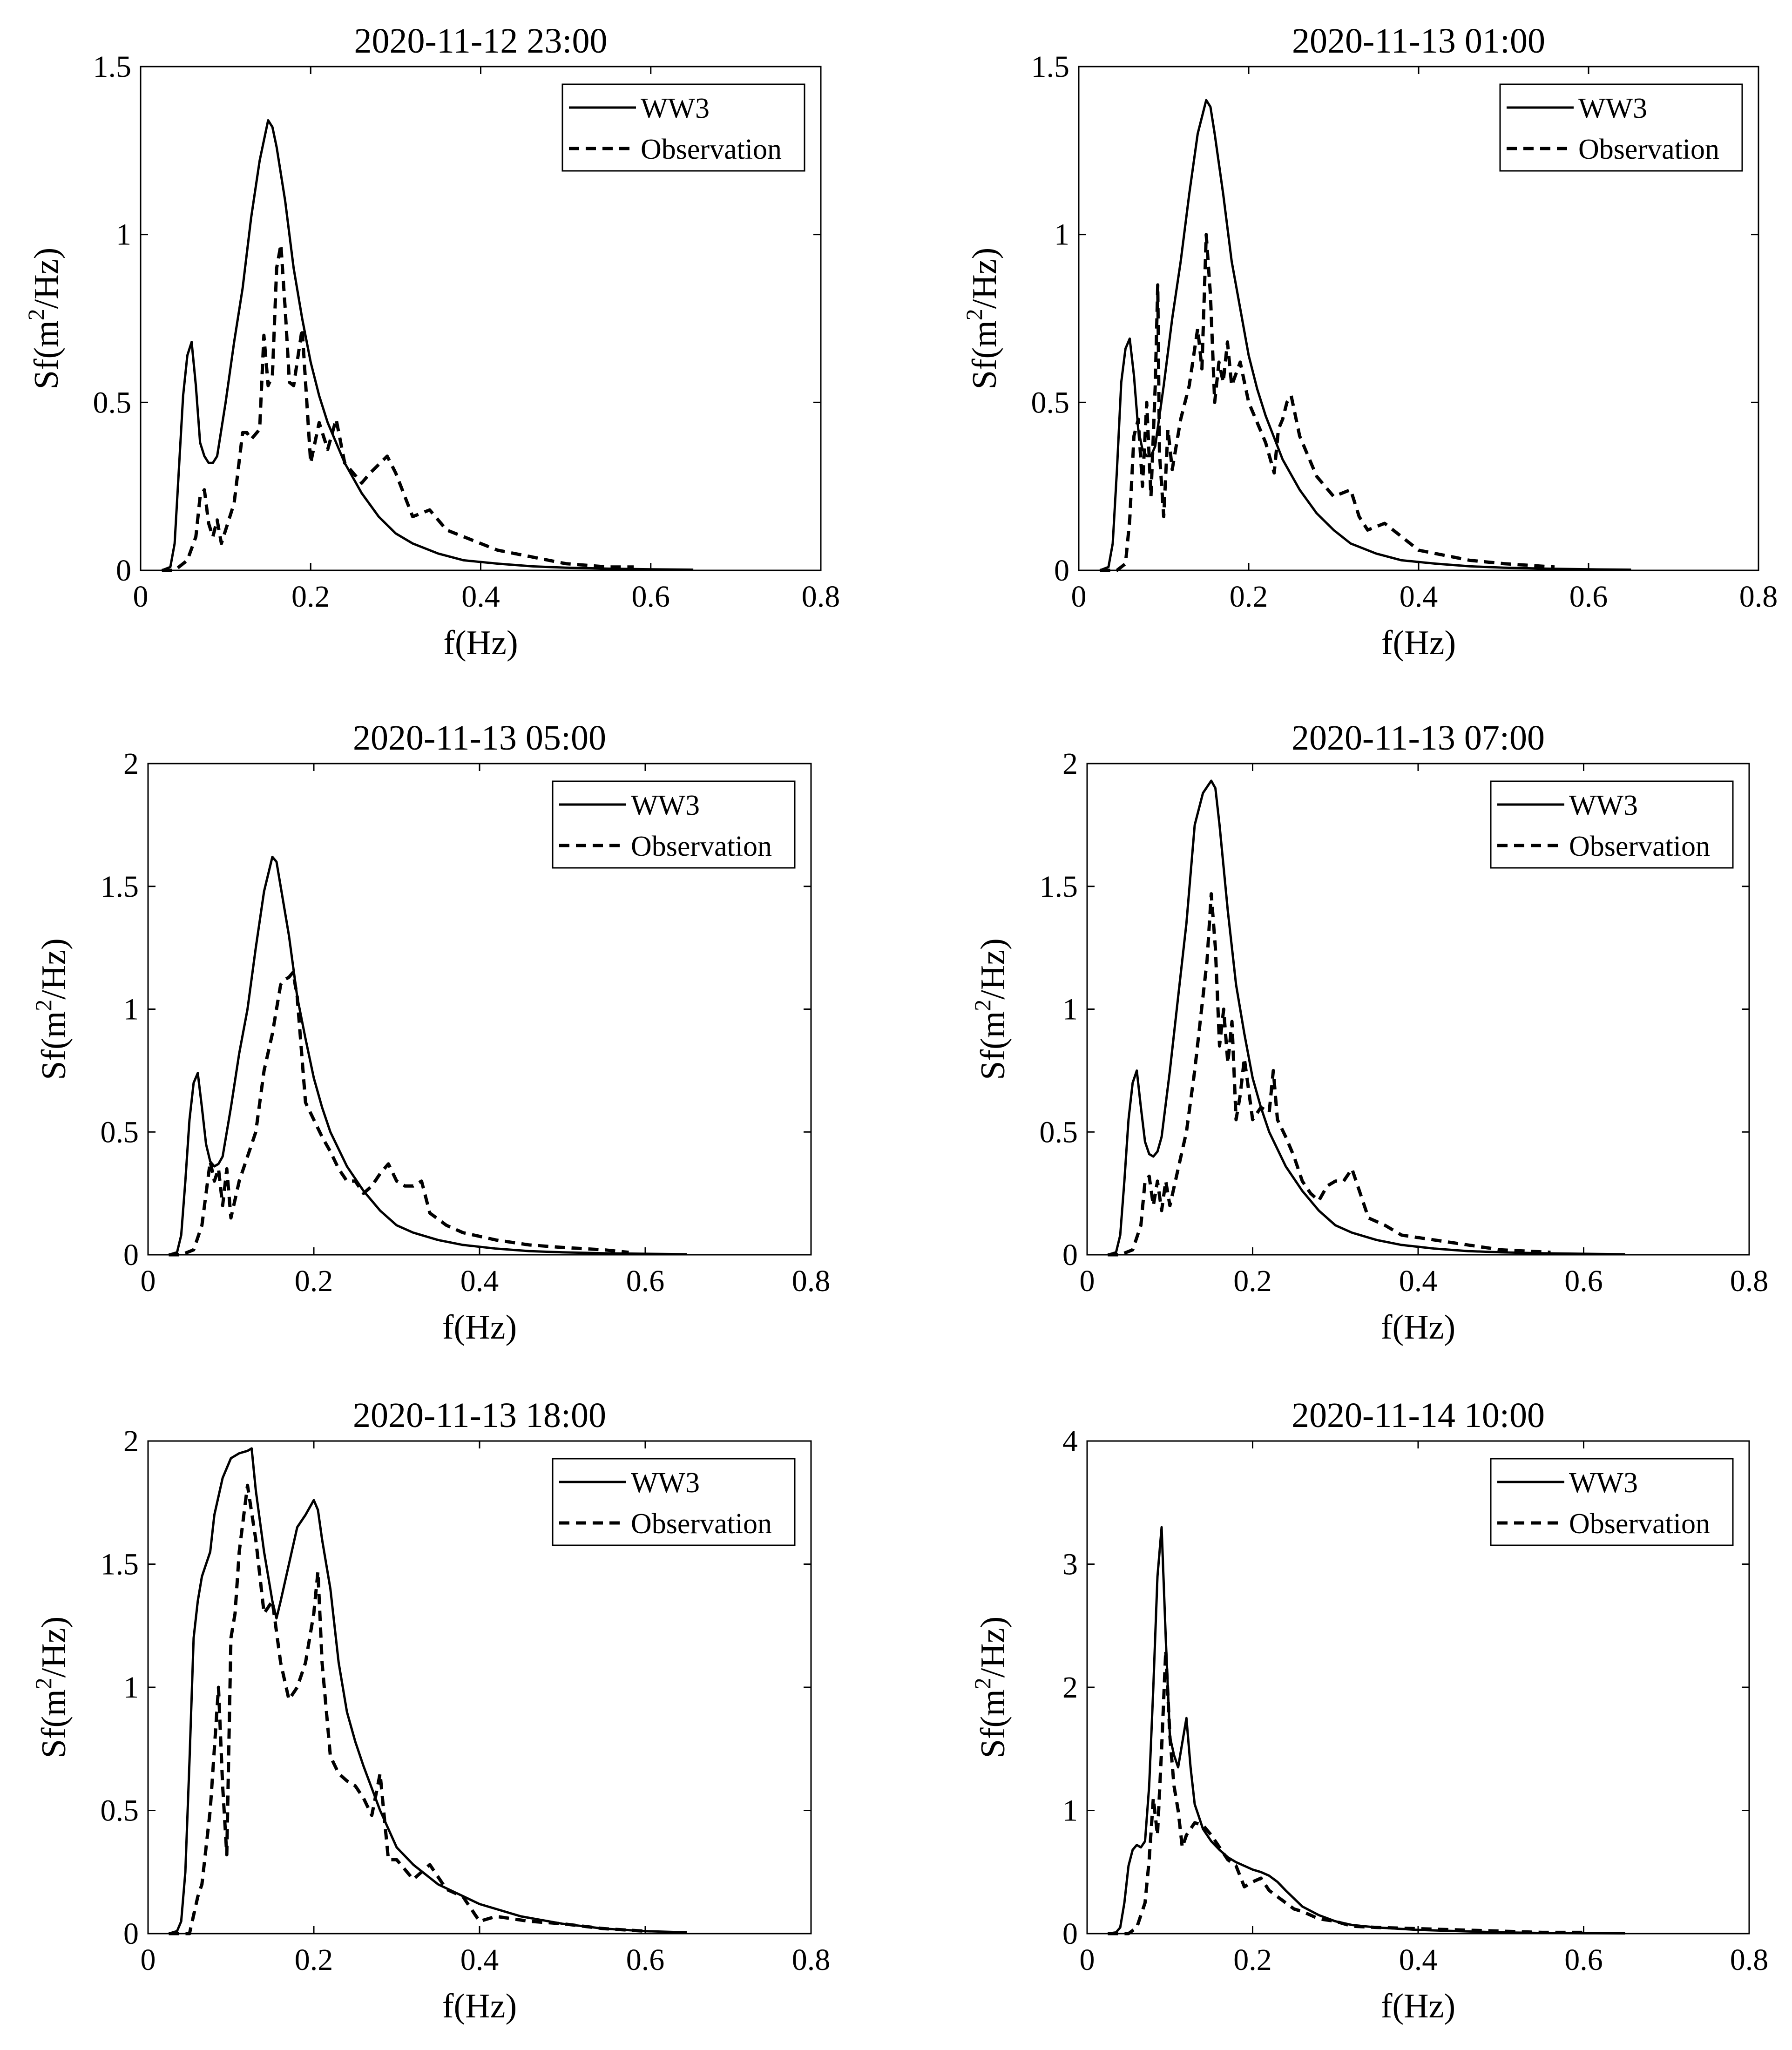 This screenshot has width=1792, height=2050. What do you see at coordinates (481, 41) in the screenshot?
I see `chart-title: 2020-11-12 23:00` at bounding box center [481, 41].